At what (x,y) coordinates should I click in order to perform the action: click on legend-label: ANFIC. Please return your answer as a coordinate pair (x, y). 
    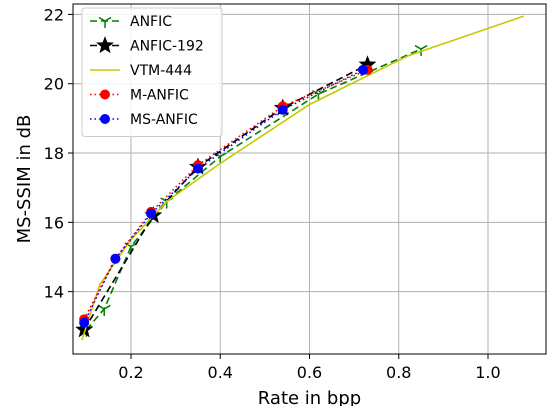
    Looking at the image, I should click on (151, 22).